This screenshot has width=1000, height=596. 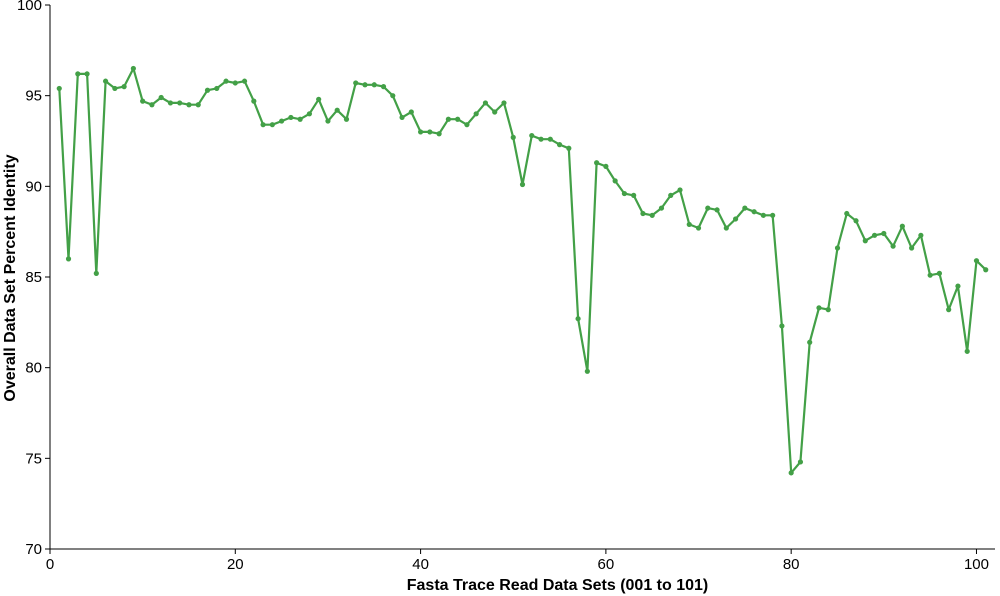 I want to click on x-ticks: 0 20 40 60 80 100, so click(x=517, y=561).